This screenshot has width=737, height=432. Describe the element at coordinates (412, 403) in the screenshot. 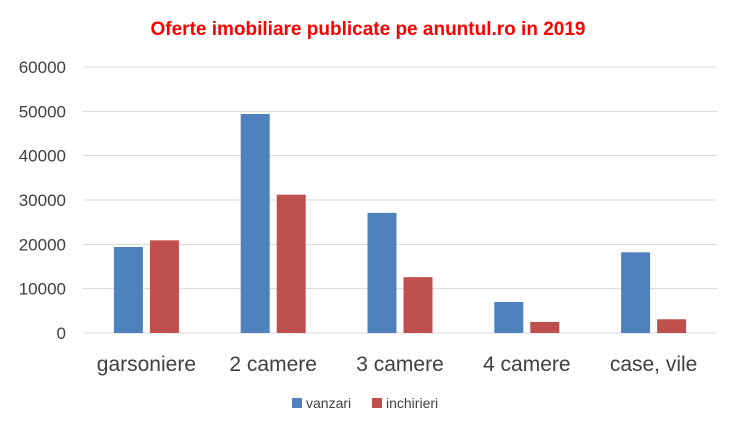

I see `legend-label-inchirieri: inchirieri` at that location.